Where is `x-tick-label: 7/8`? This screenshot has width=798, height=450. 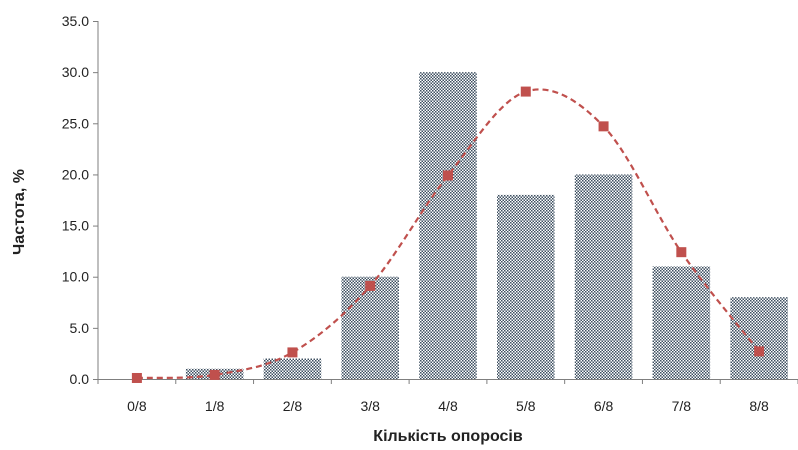 x-tick-label: 7/8 is located at coordinates (682, 406).